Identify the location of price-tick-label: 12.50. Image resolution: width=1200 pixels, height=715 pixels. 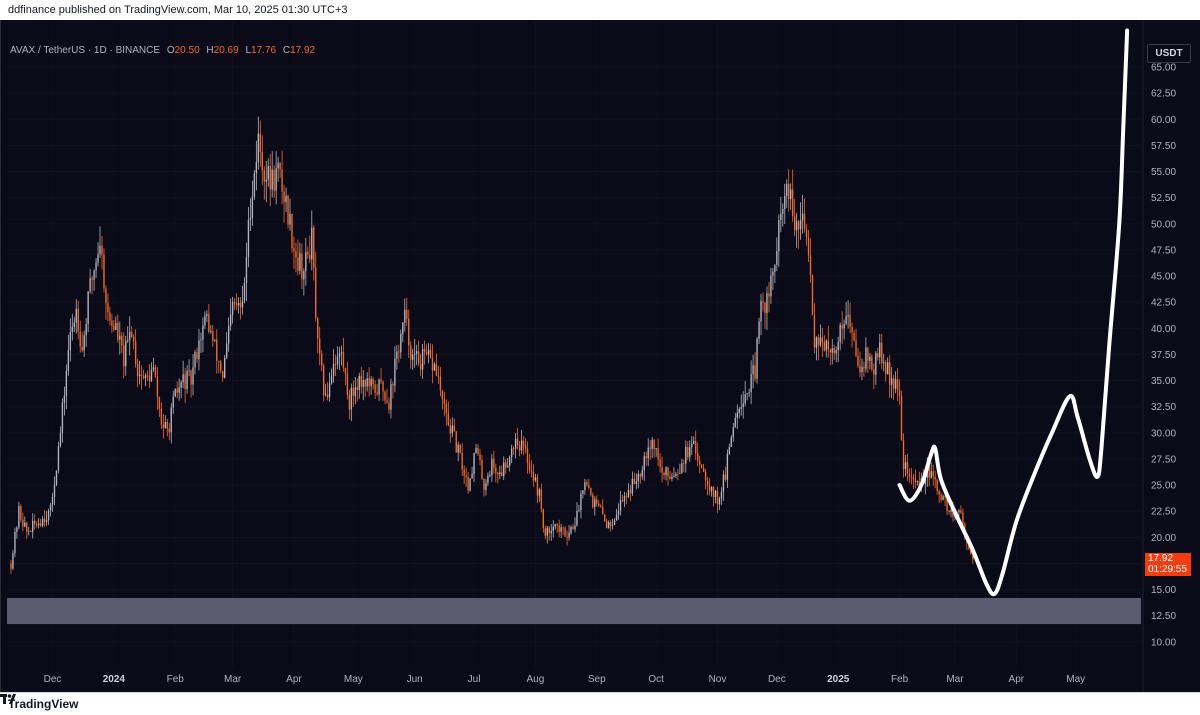
(1163, 616).